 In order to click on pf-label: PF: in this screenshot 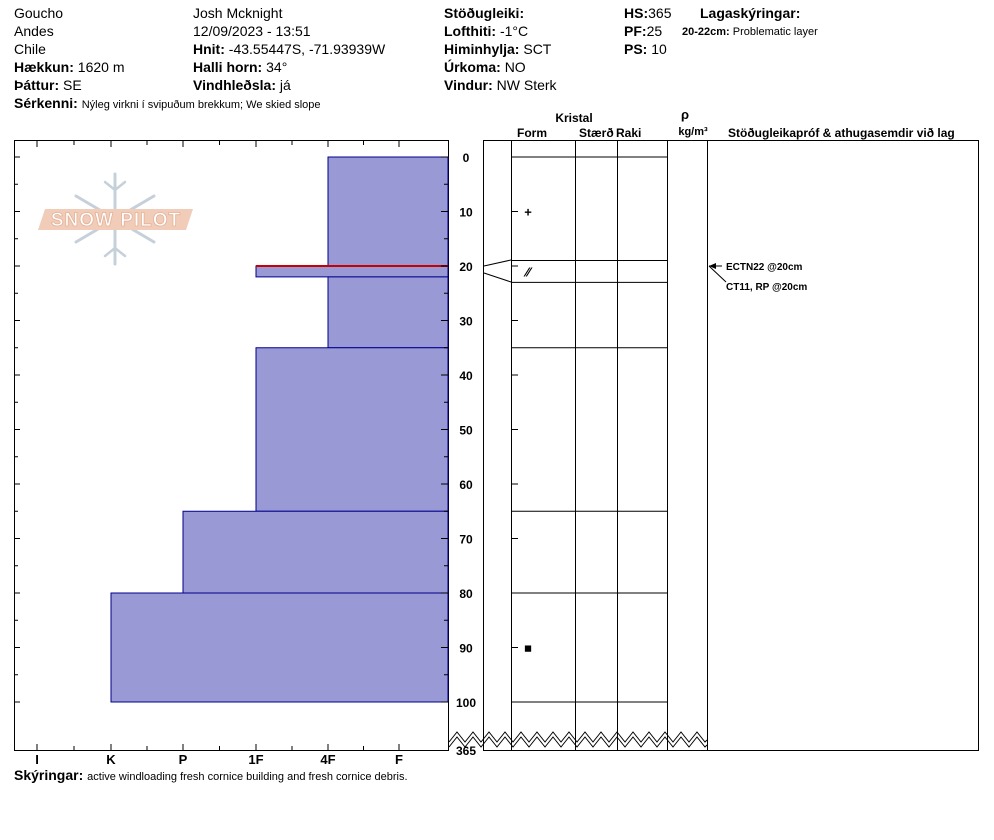, I will do `click(635, 31)`.